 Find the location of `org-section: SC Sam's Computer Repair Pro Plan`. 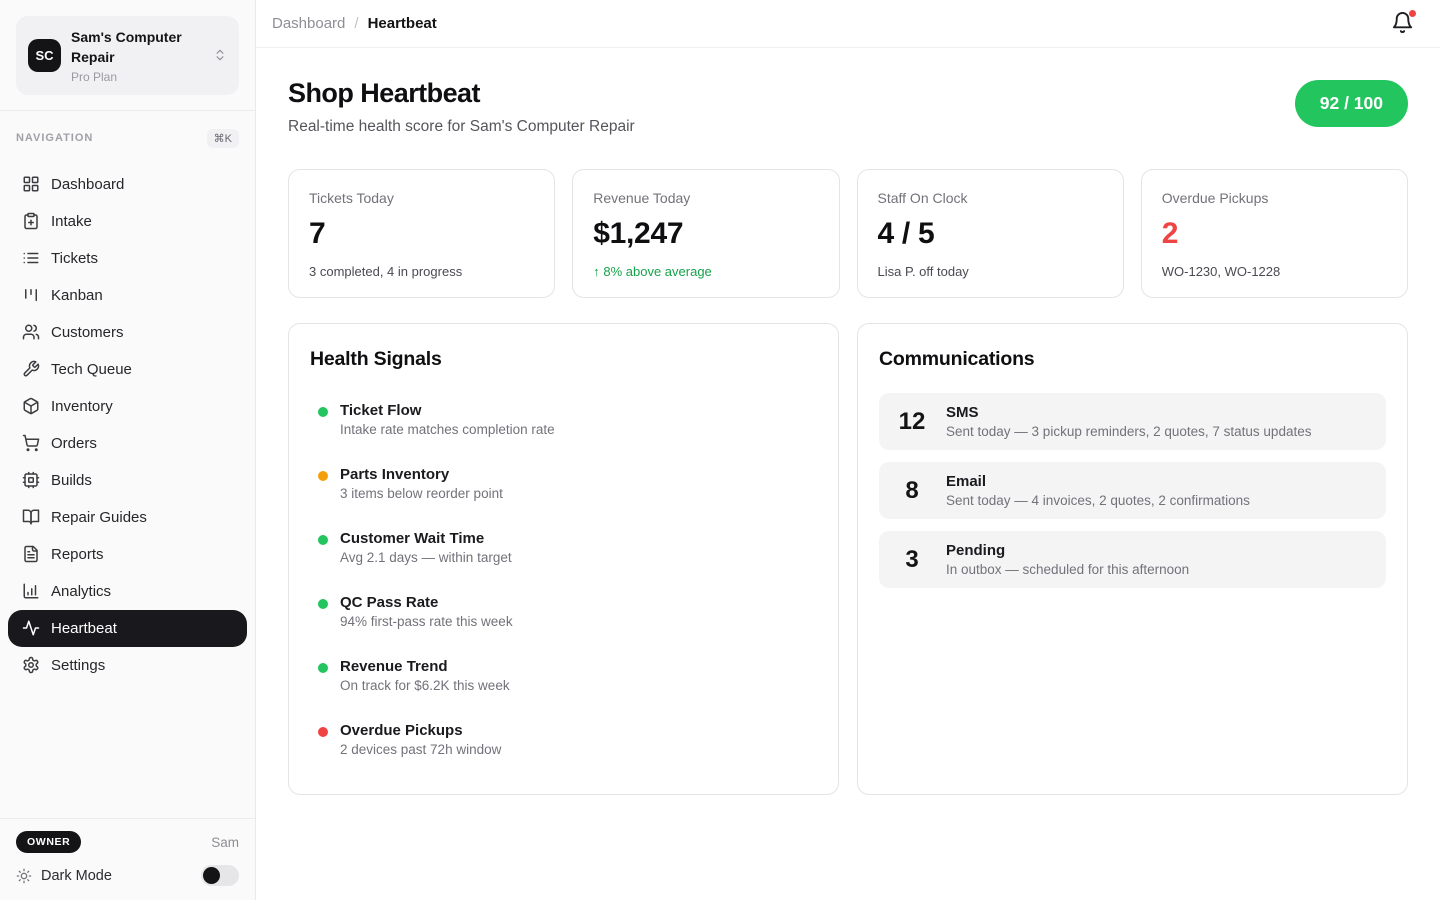

org-section: SC Sam's Computer Repair Pro Plan is located at coordinates (127, 55).